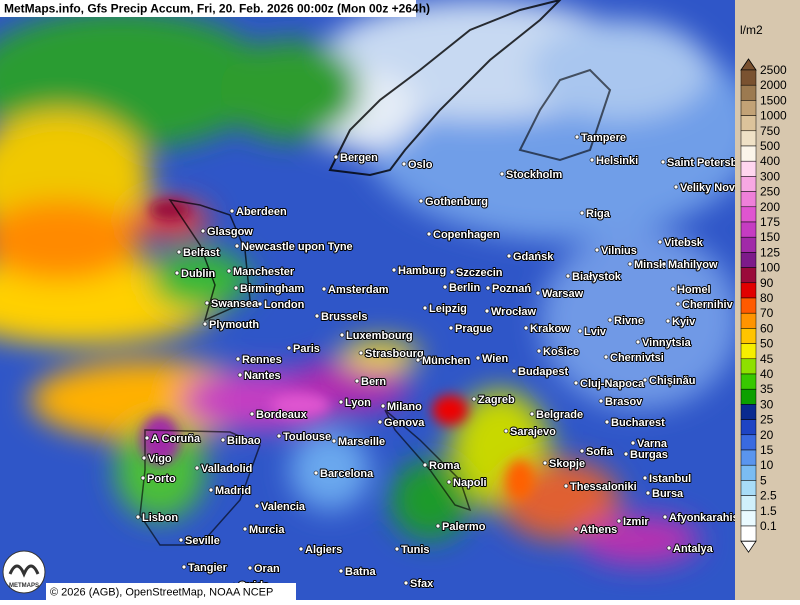 Image resolution: width=800 pixels, height=605 pixels. I want to click on city-label: Szczecin, so click(479, 273).